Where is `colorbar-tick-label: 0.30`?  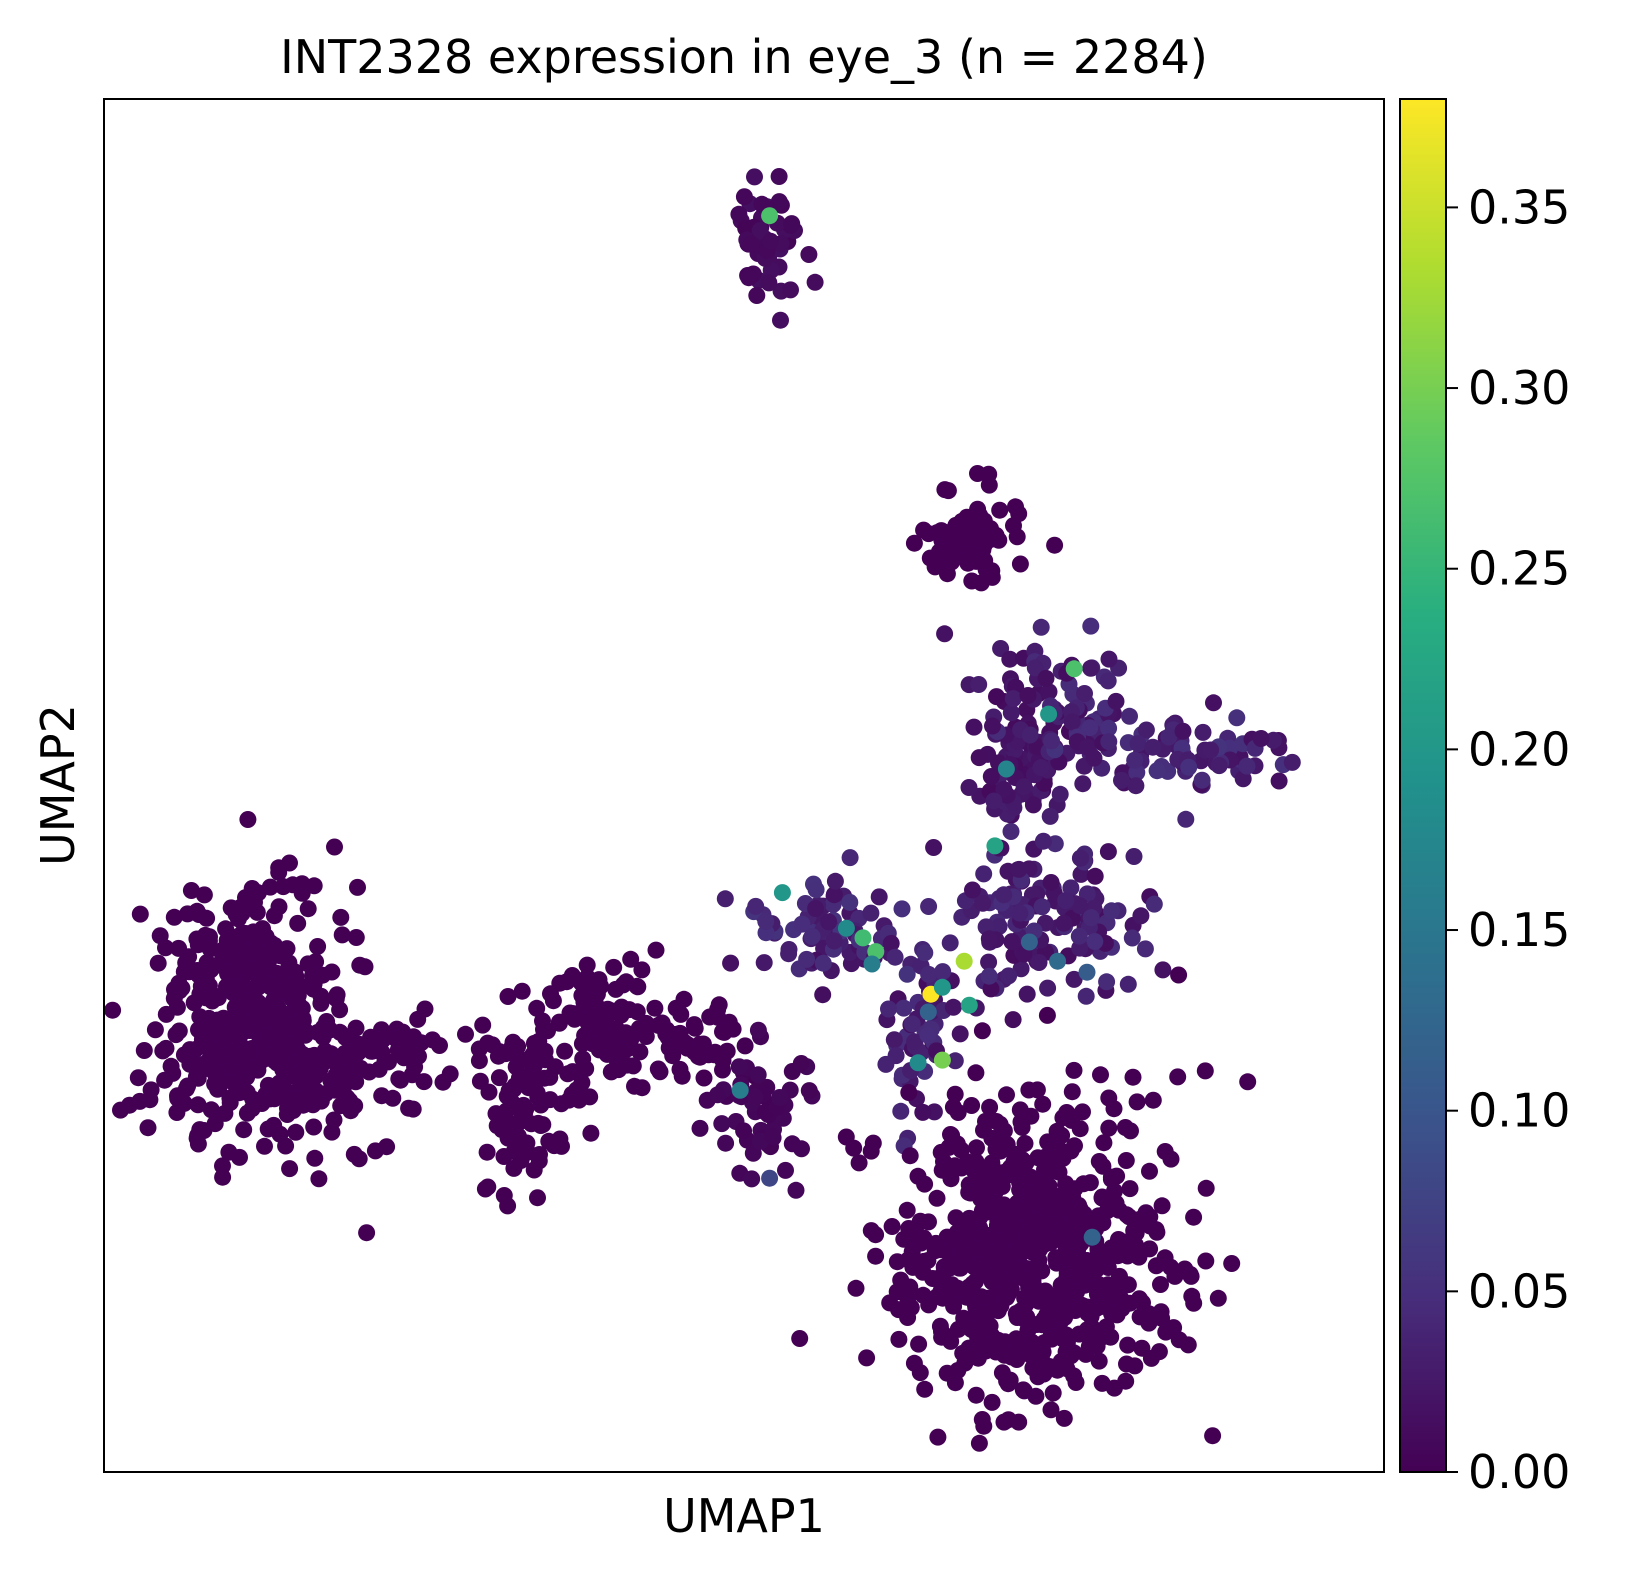 colorbar-tick-label: 0.30 is located at coordinates (1519, 388).